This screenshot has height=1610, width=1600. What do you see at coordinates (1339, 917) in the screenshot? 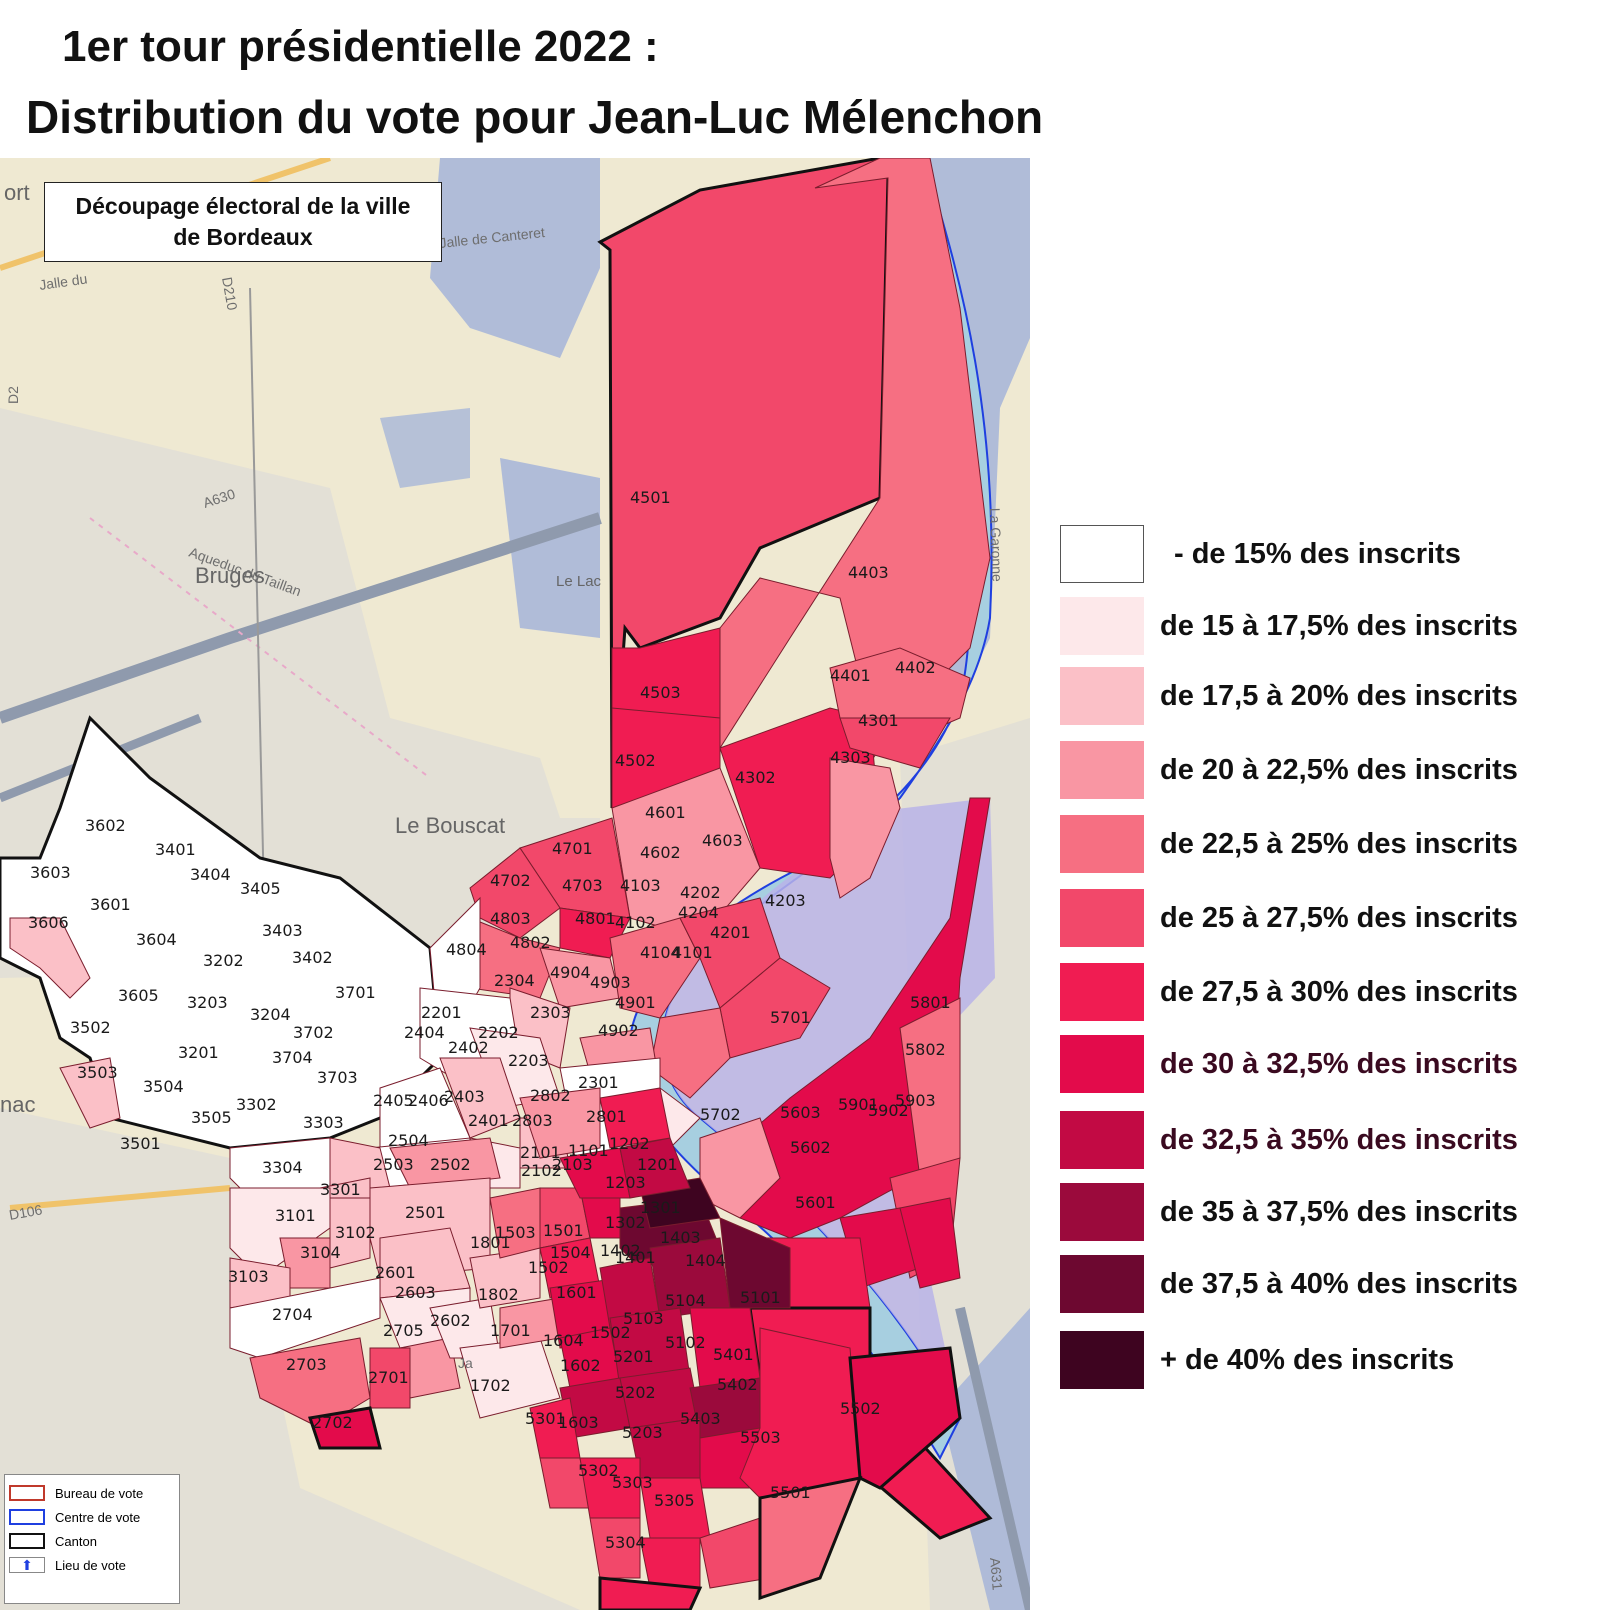
I see `legend-label: de 25 à 27,5% des inscrits` at bounding box center [1339, 917].